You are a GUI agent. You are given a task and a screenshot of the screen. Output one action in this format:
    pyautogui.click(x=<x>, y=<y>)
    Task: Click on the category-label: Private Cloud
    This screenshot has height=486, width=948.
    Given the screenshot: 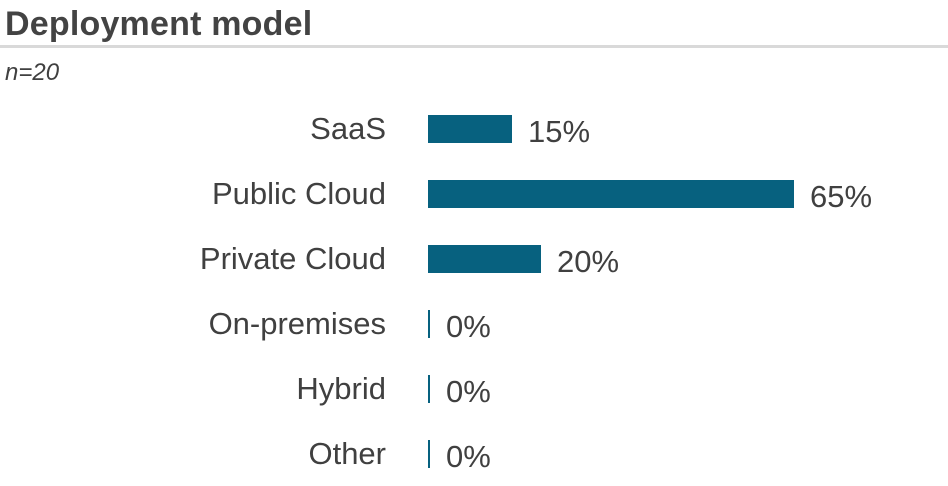 What is the action you would take?
    pyautogui.click(x=292, y=258)
    